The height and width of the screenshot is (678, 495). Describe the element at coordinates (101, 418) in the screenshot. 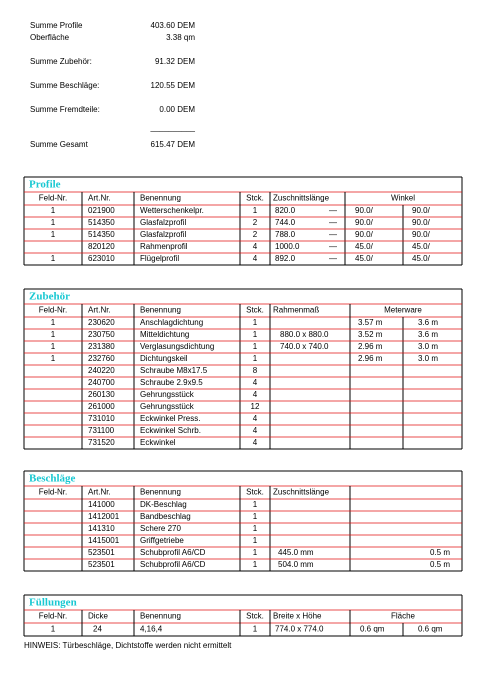

I see `table-cell: 731010` at that location.